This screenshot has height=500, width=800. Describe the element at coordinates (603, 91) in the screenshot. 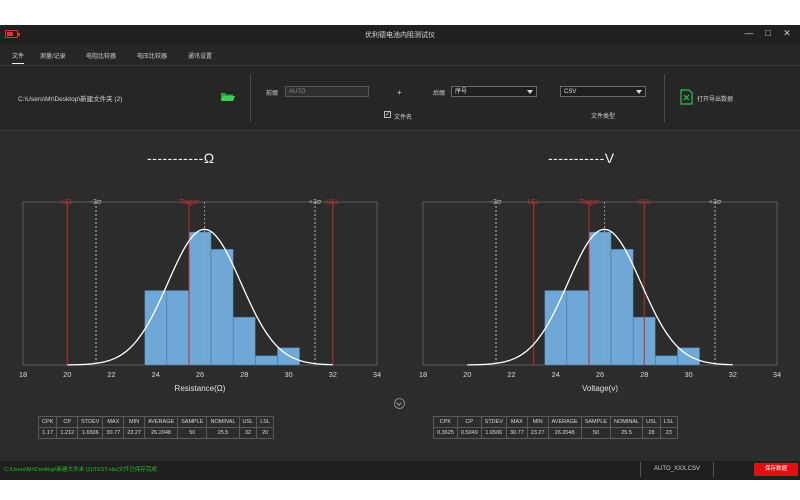

I see `file-type-select: CSV` at that location.